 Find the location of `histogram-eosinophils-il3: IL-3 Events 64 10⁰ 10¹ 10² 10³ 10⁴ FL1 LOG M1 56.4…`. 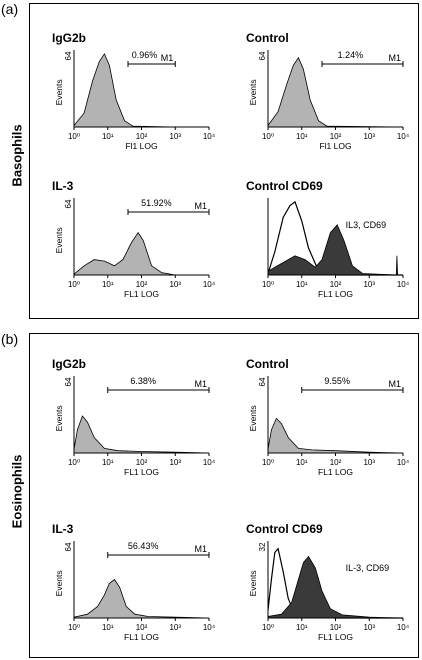

histogram-eosinophils-il3: IL-3 Events 64 10⁰ 10¹ 10² 10³ 10⁴ FL1 LOG M1 56.4… is located at coordinates (134, 582).